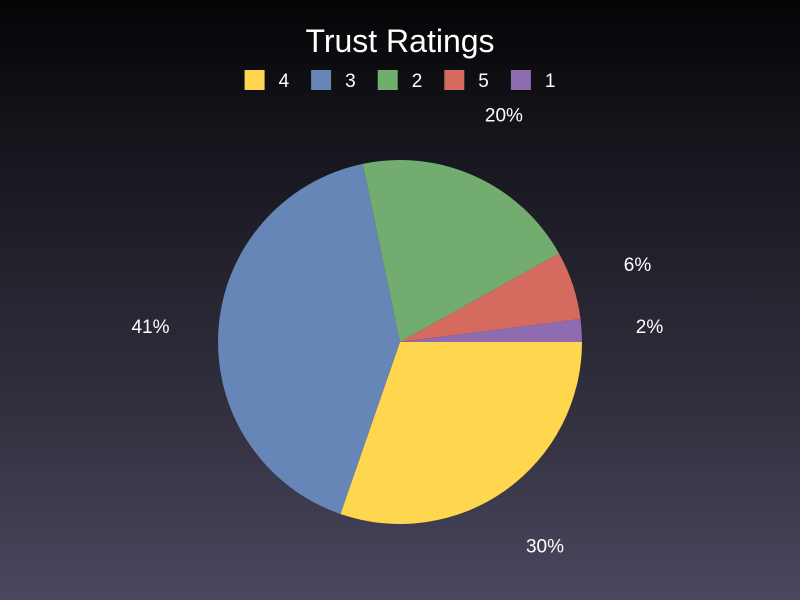  What do you see at coordinates (483, 81) in the screenshot?
I see `legend-label-5: 5` at bounding box center [483, 81].